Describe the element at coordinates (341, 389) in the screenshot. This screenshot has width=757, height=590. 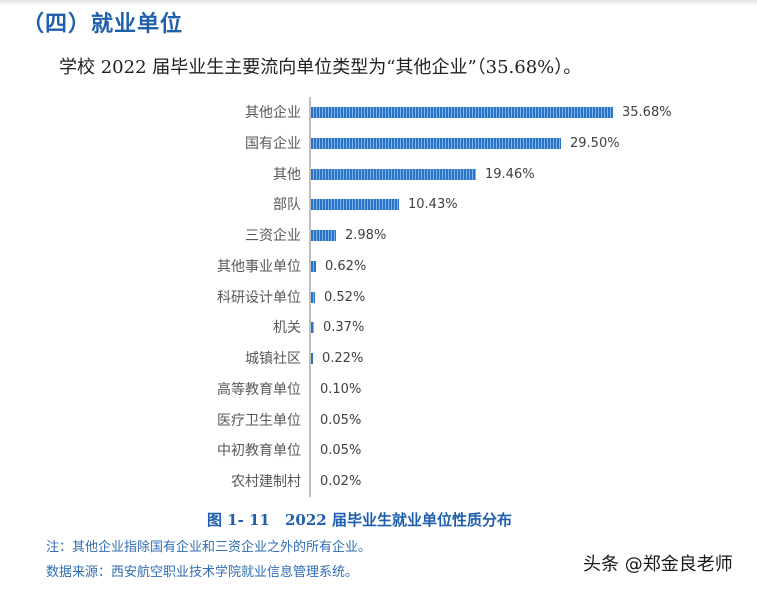
I see `value-label: 0.10%` at that location.